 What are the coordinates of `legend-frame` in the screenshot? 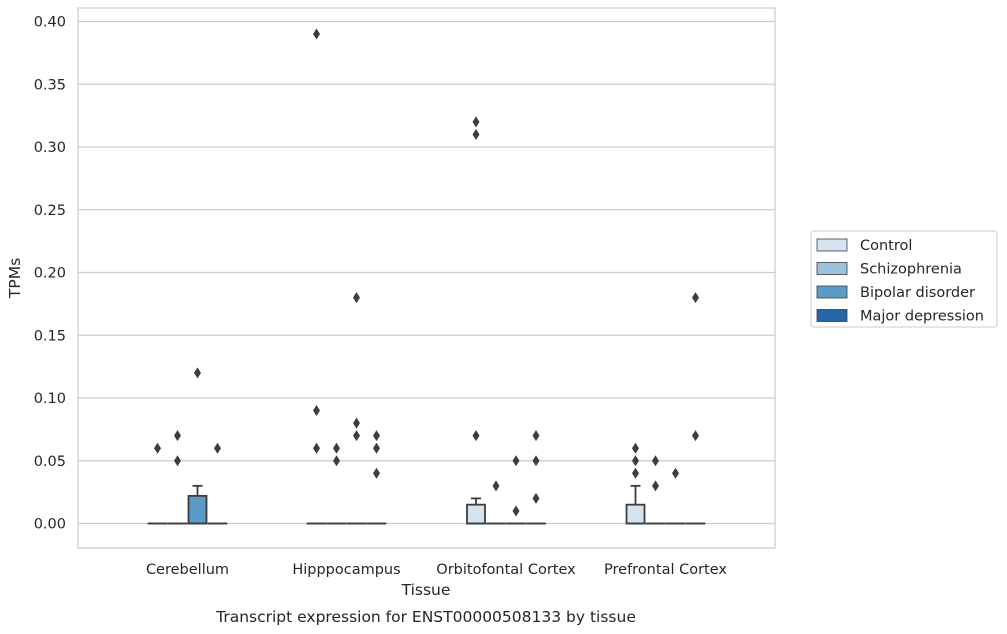 It's located at (904, 279).